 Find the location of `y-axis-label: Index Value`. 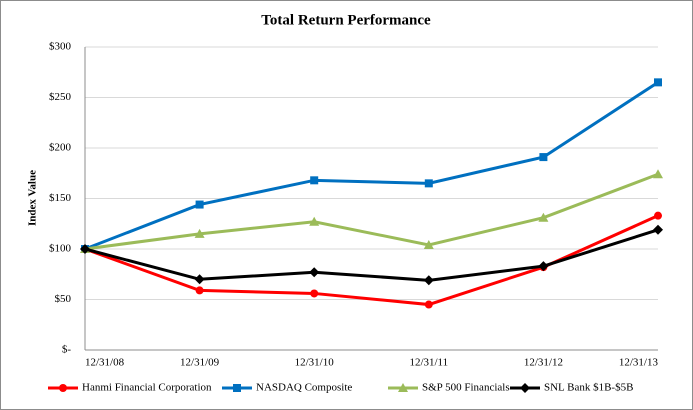

y-axis-label: Index Value is located at coordinates (33, 198).